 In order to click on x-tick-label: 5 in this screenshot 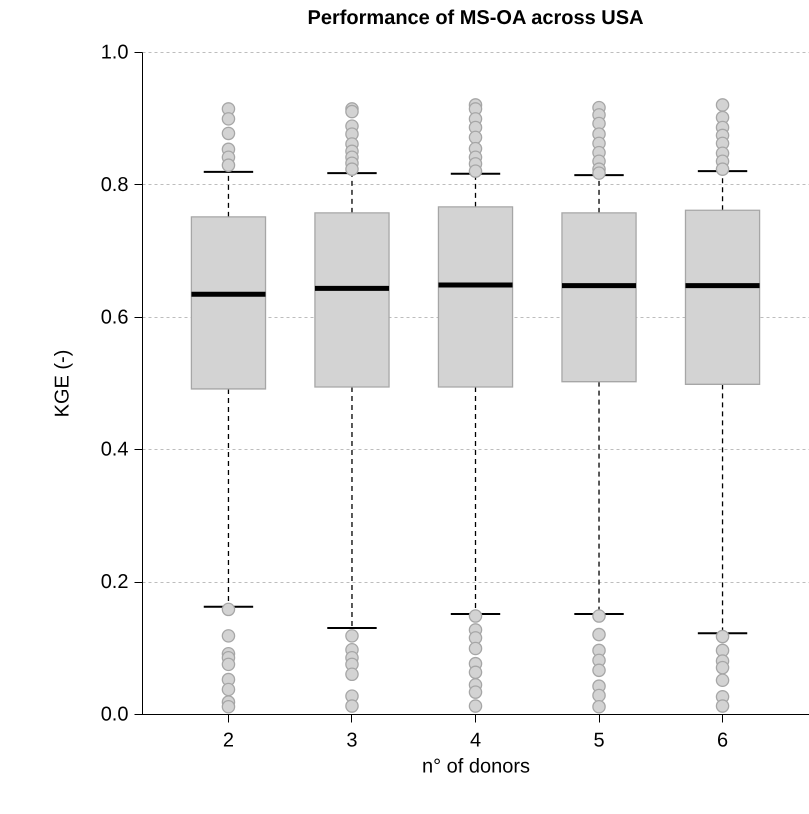, I will do `click(599, 741)`.